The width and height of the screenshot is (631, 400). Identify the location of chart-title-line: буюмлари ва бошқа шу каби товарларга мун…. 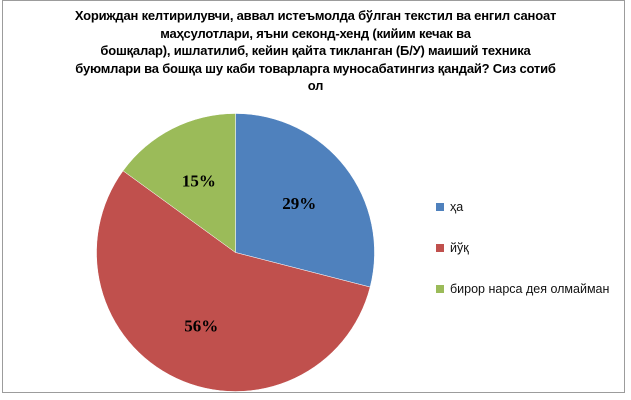
(315, 68).